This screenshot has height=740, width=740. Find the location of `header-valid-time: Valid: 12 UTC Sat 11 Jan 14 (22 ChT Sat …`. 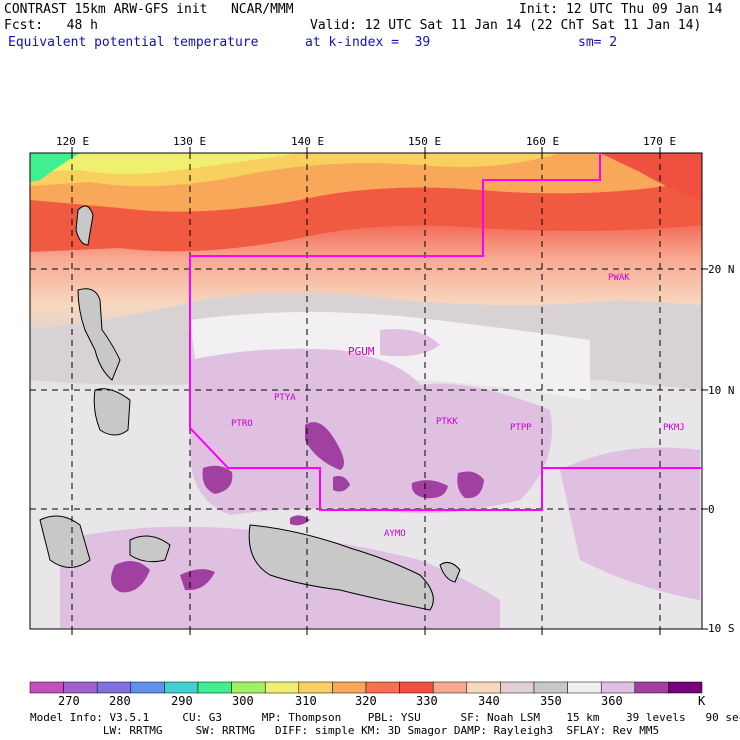

header-valid-time: Valid: 12 UTC Sat 11 Jan 14 (22 ChT Sat … is located at coordinates (506, 25).